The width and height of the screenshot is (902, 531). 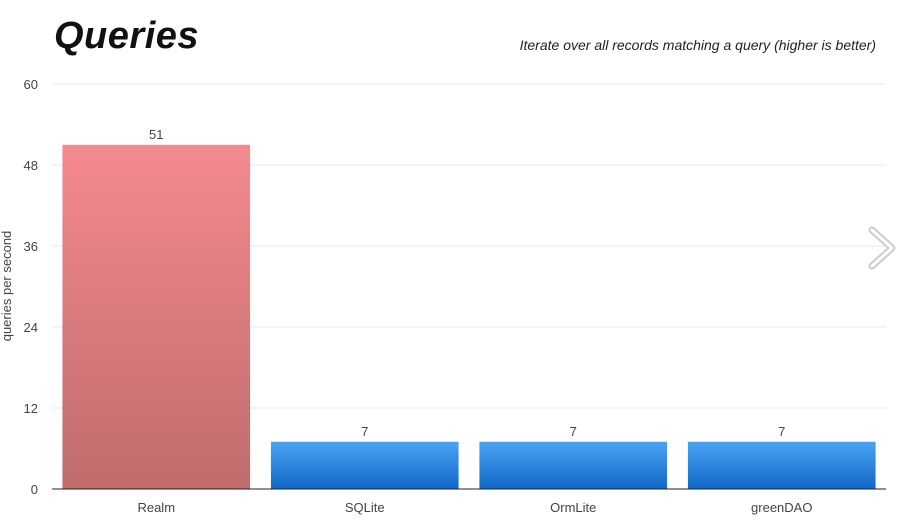 I want to click on y-axis-ticks: 0 12 24 36 48 60, so click(x=31, y=287).